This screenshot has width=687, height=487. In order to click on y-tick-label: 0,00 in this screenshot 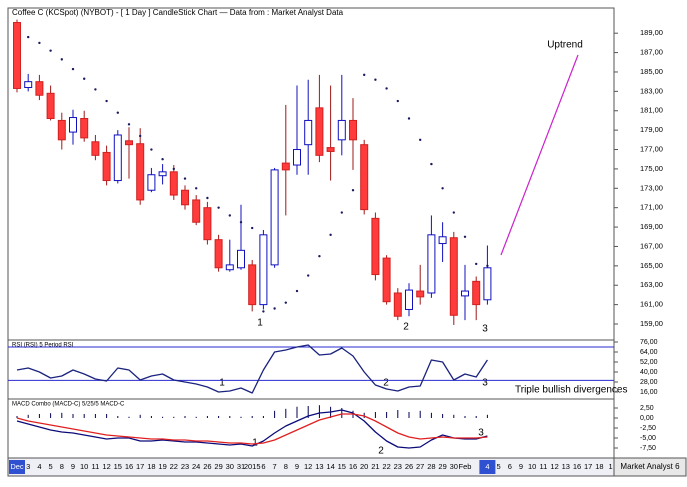, I will do `click(647, 418)`.